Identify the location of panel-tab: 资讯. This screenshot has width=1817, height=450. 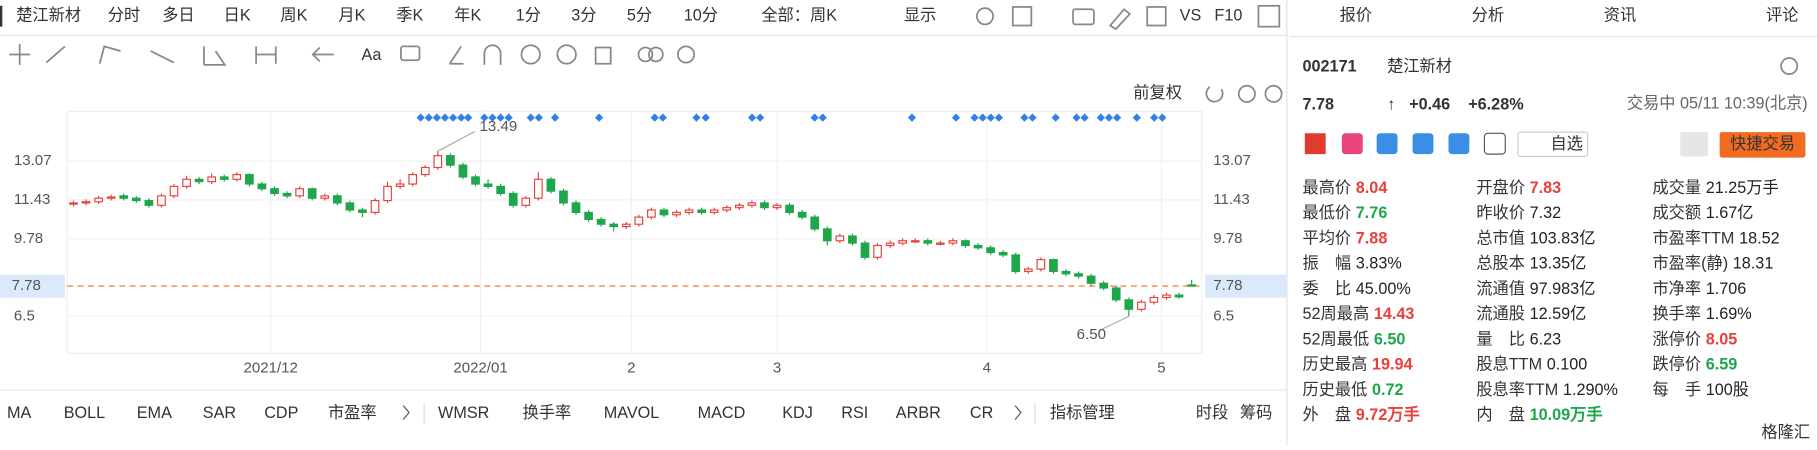
(1620, 16).